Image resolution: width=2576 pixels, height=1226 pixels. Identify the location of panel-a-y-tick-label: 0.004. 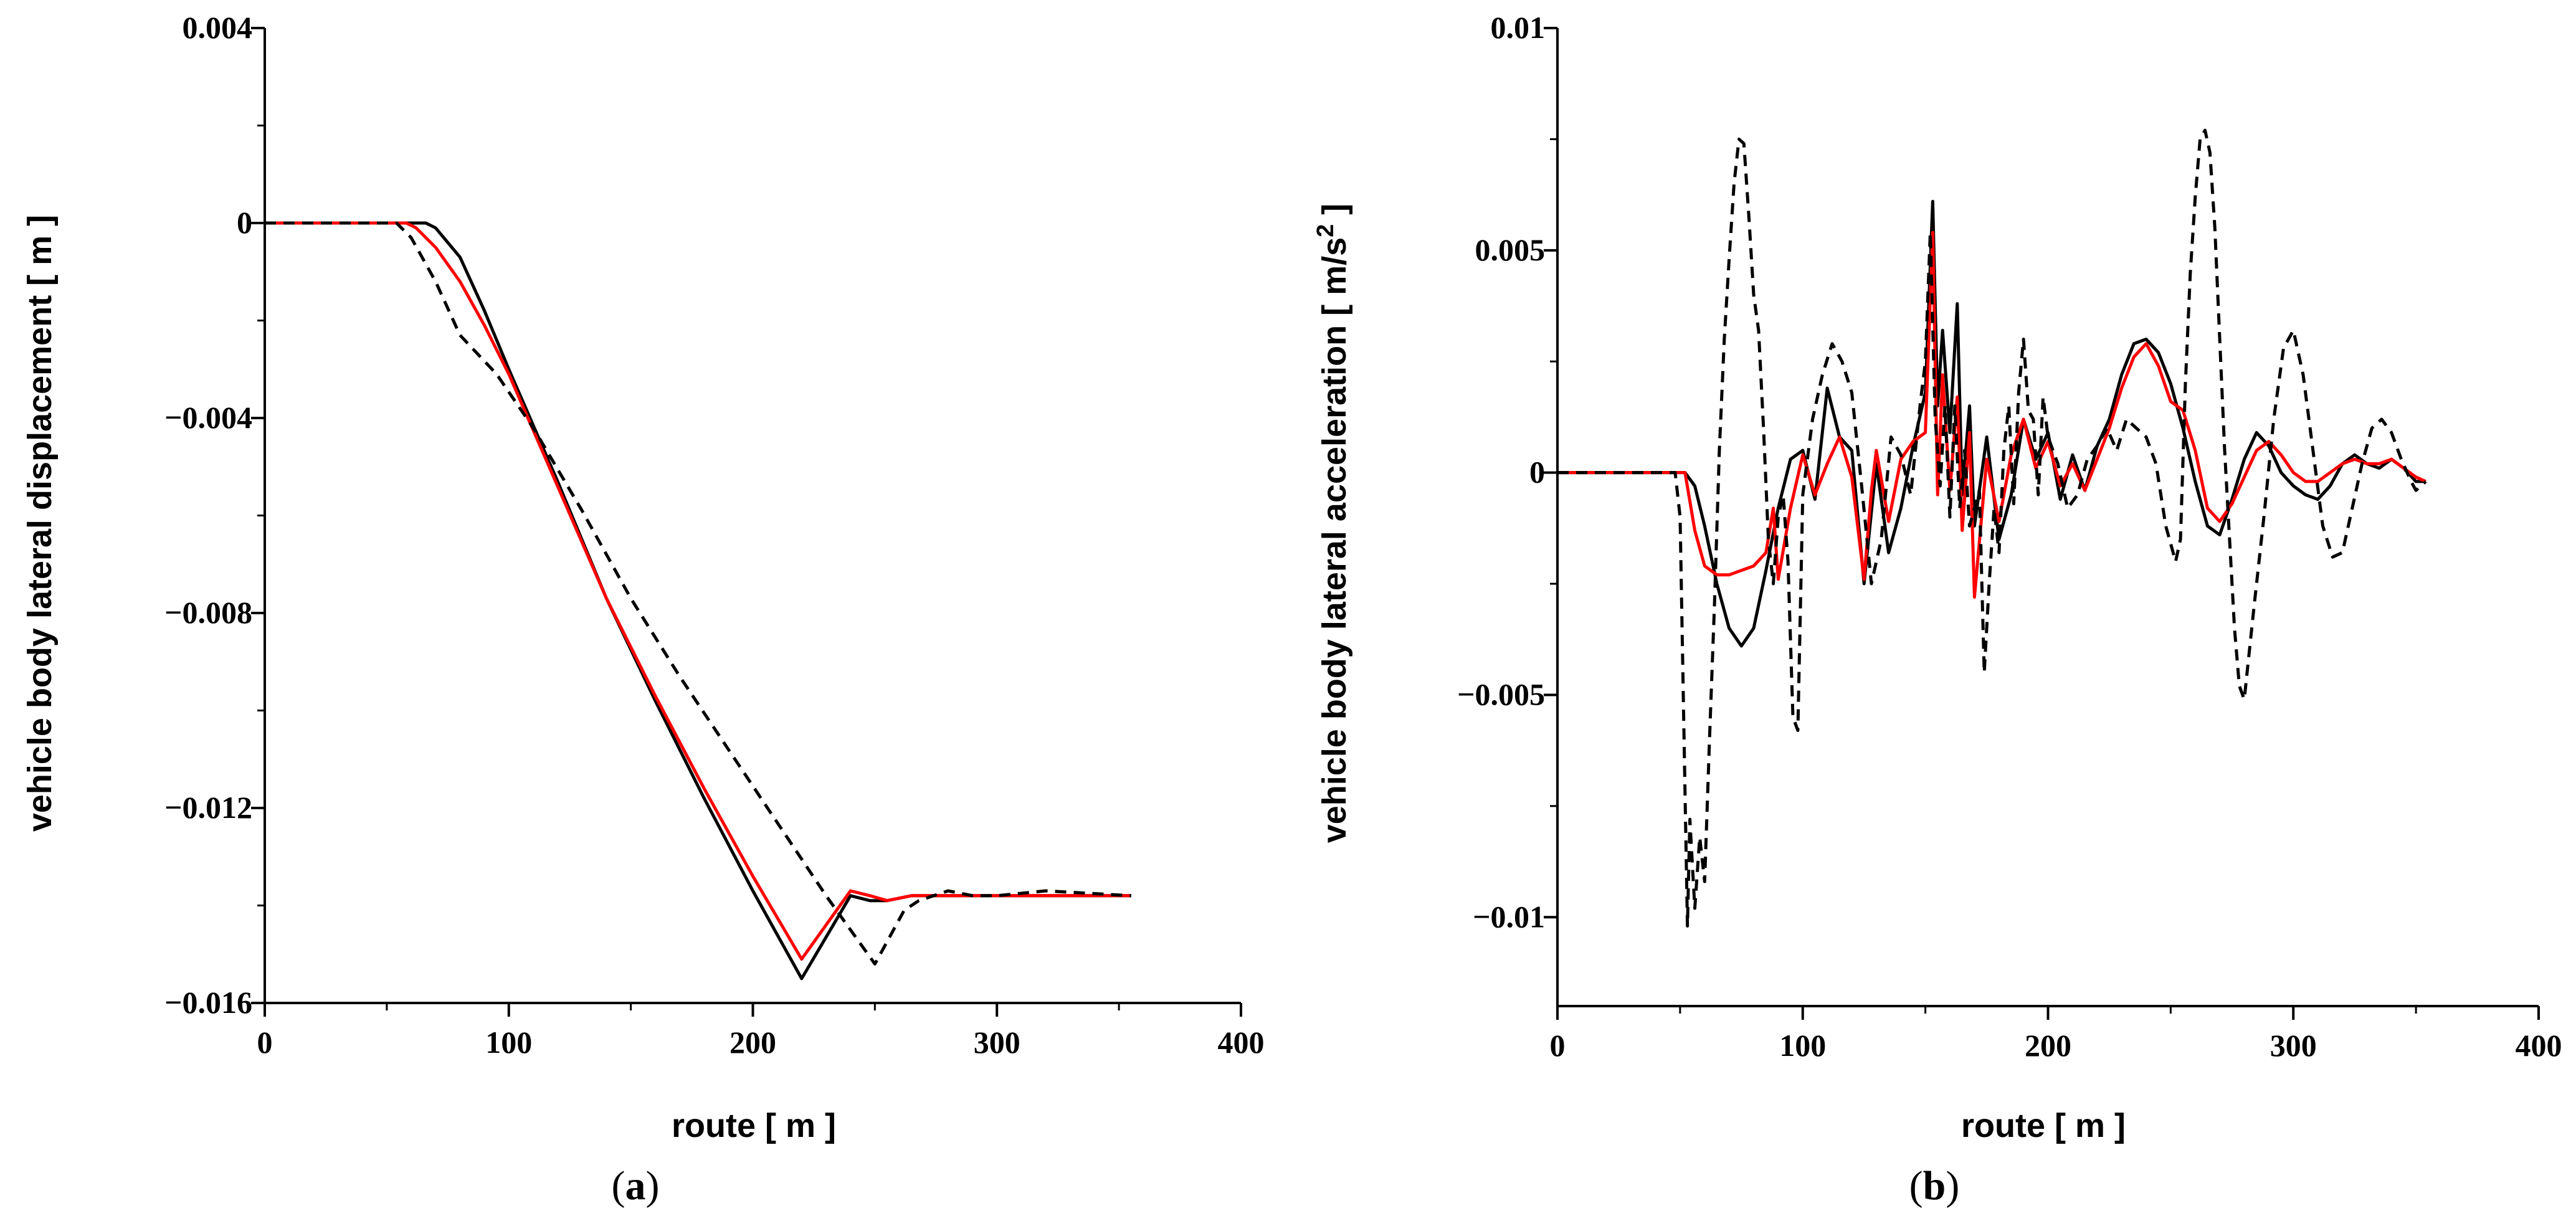
(218, 27).